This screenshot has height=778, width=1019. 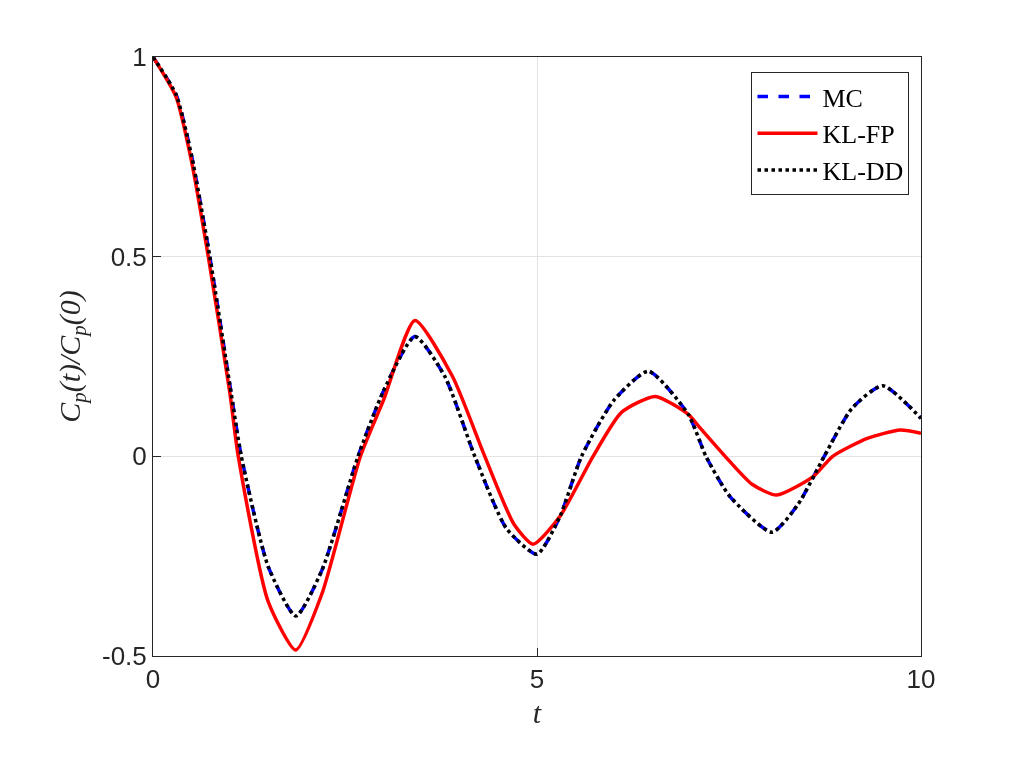 What do you see at coordinates (128, 256) in the screenshot?
I see `y-tick-label: 0.5` at bounding box center [128, 256].